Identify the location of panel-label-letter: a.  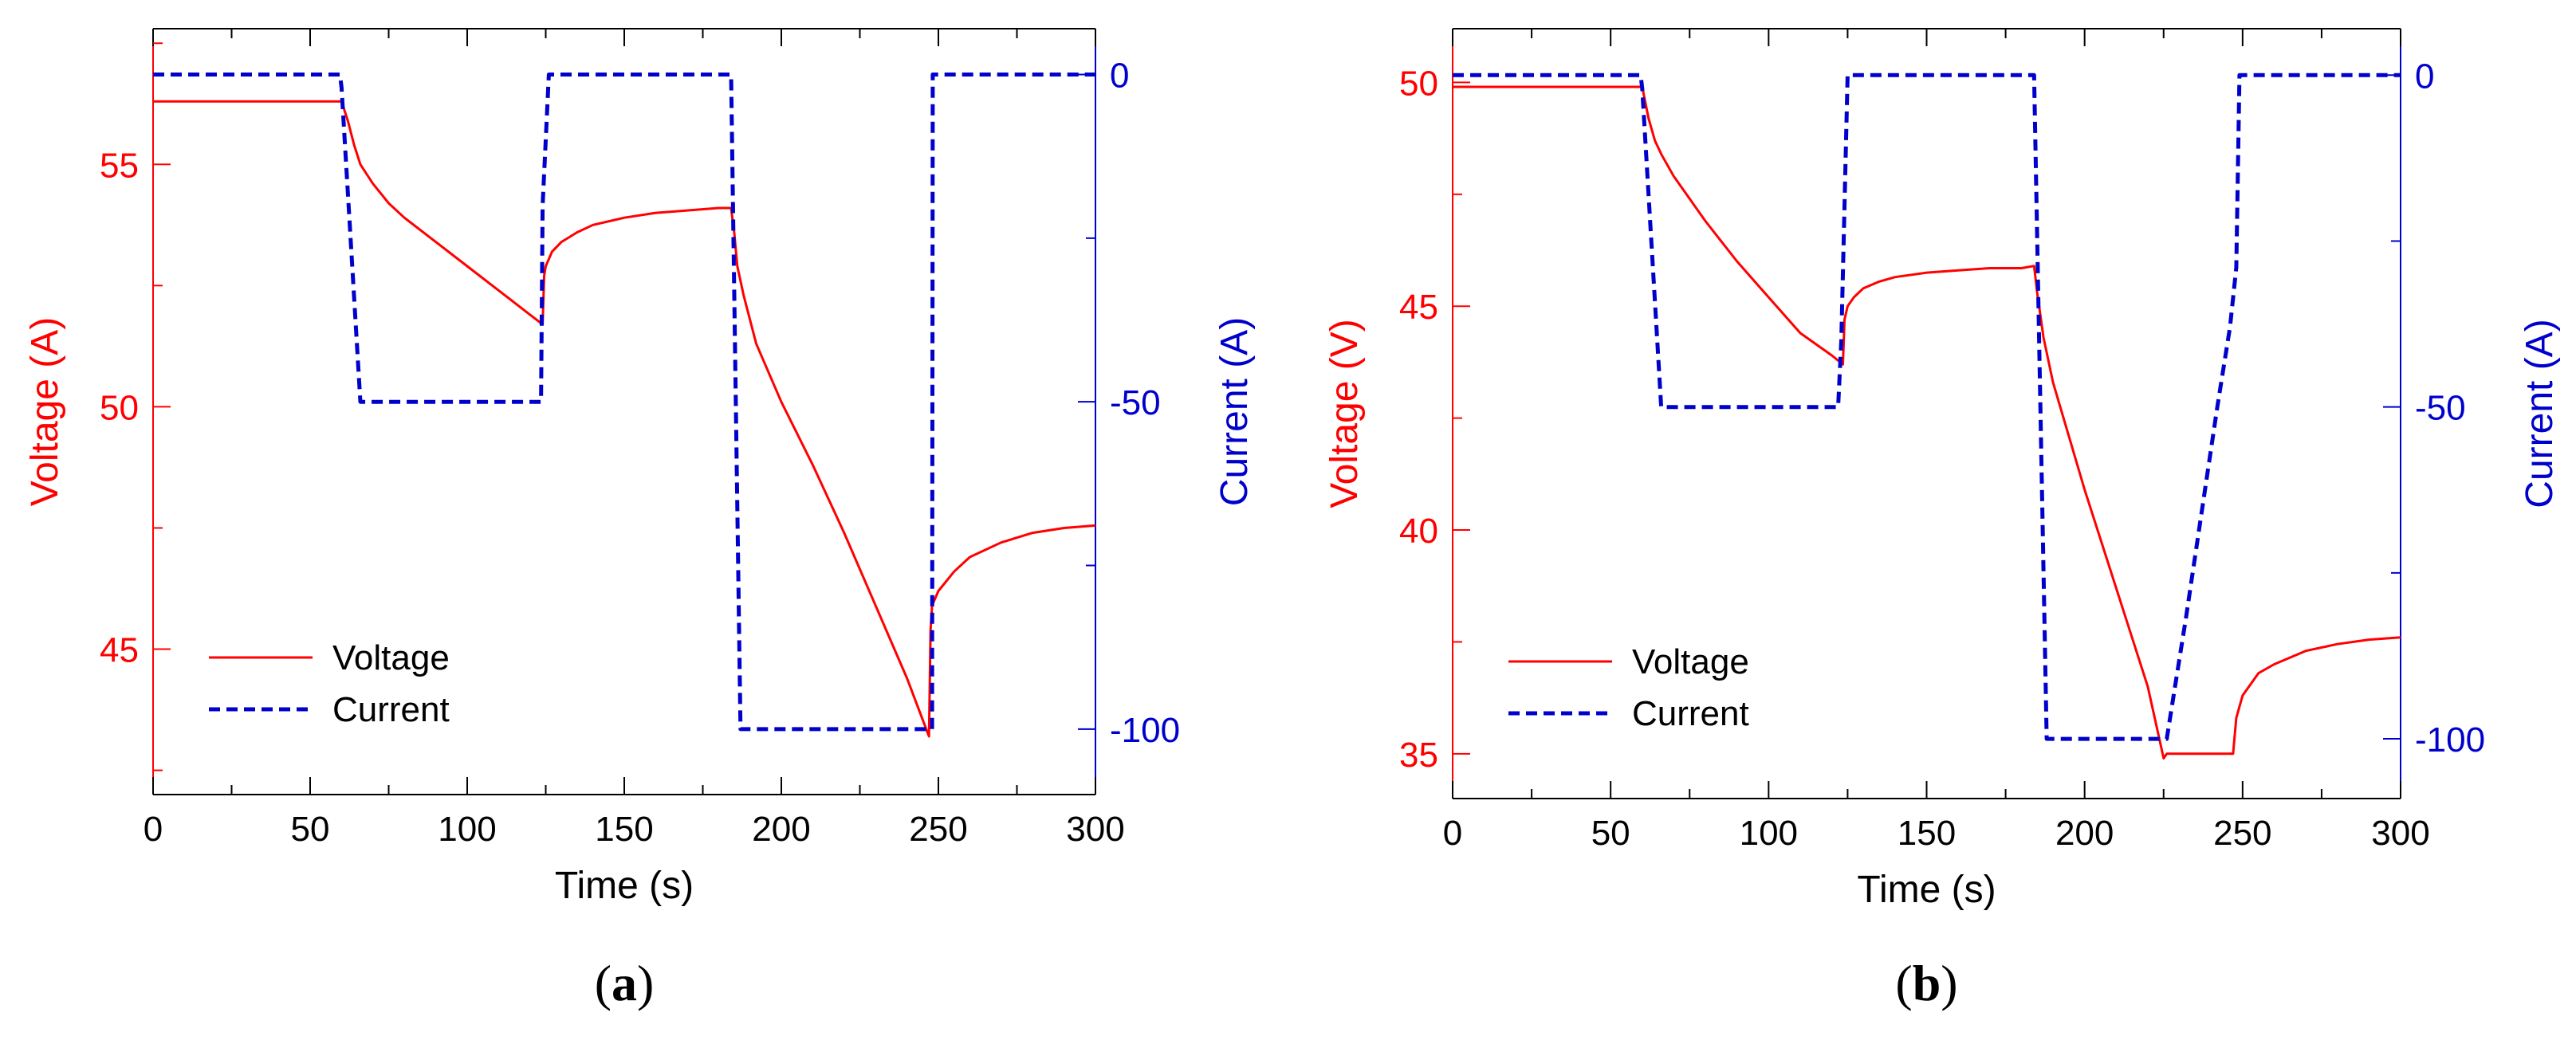
(625, 983).